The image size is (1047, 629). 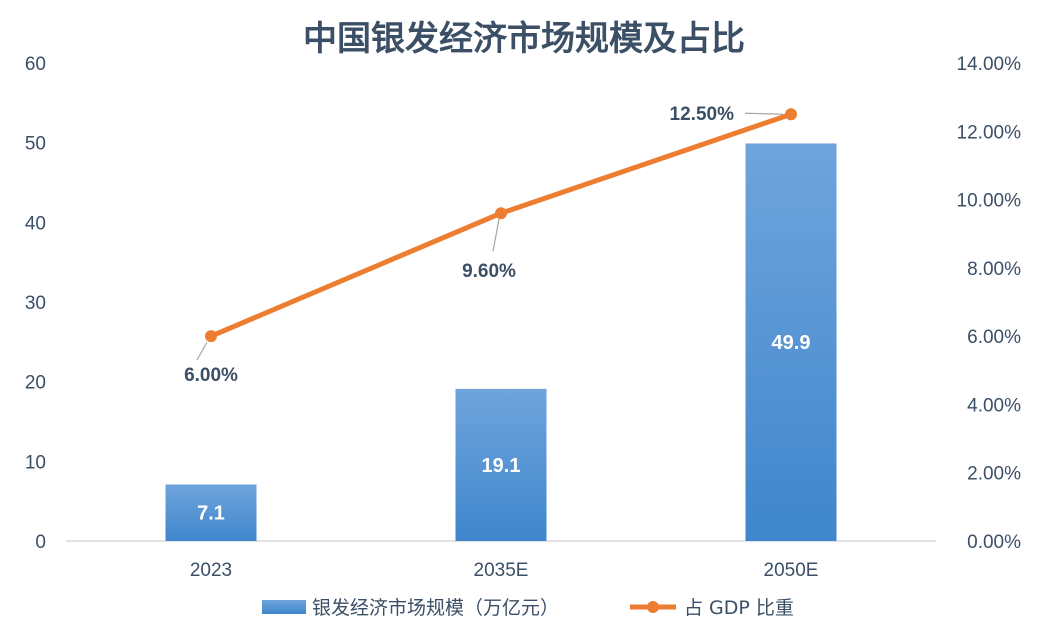 What do you see at coordinates (989, 64) in the screenshot?
I see `right-tick-label: 14.00%` at bounding box center [989, 64].